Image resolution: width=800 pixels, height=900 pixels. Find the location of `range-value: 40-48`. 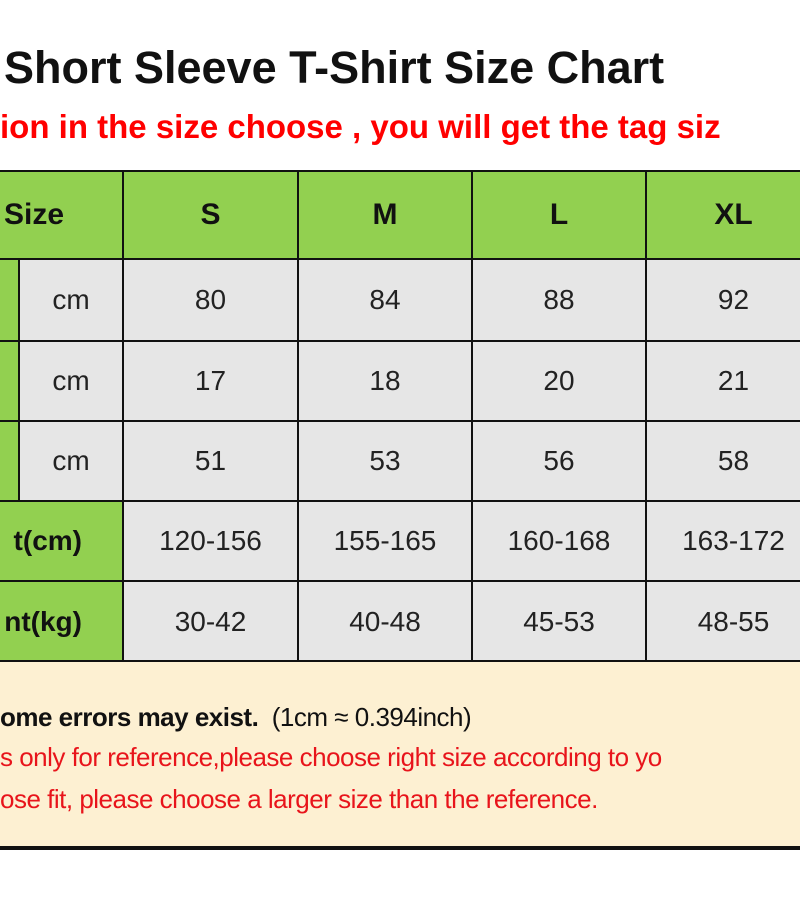

range-value: 40-48 is located at coordinates (385, 622).